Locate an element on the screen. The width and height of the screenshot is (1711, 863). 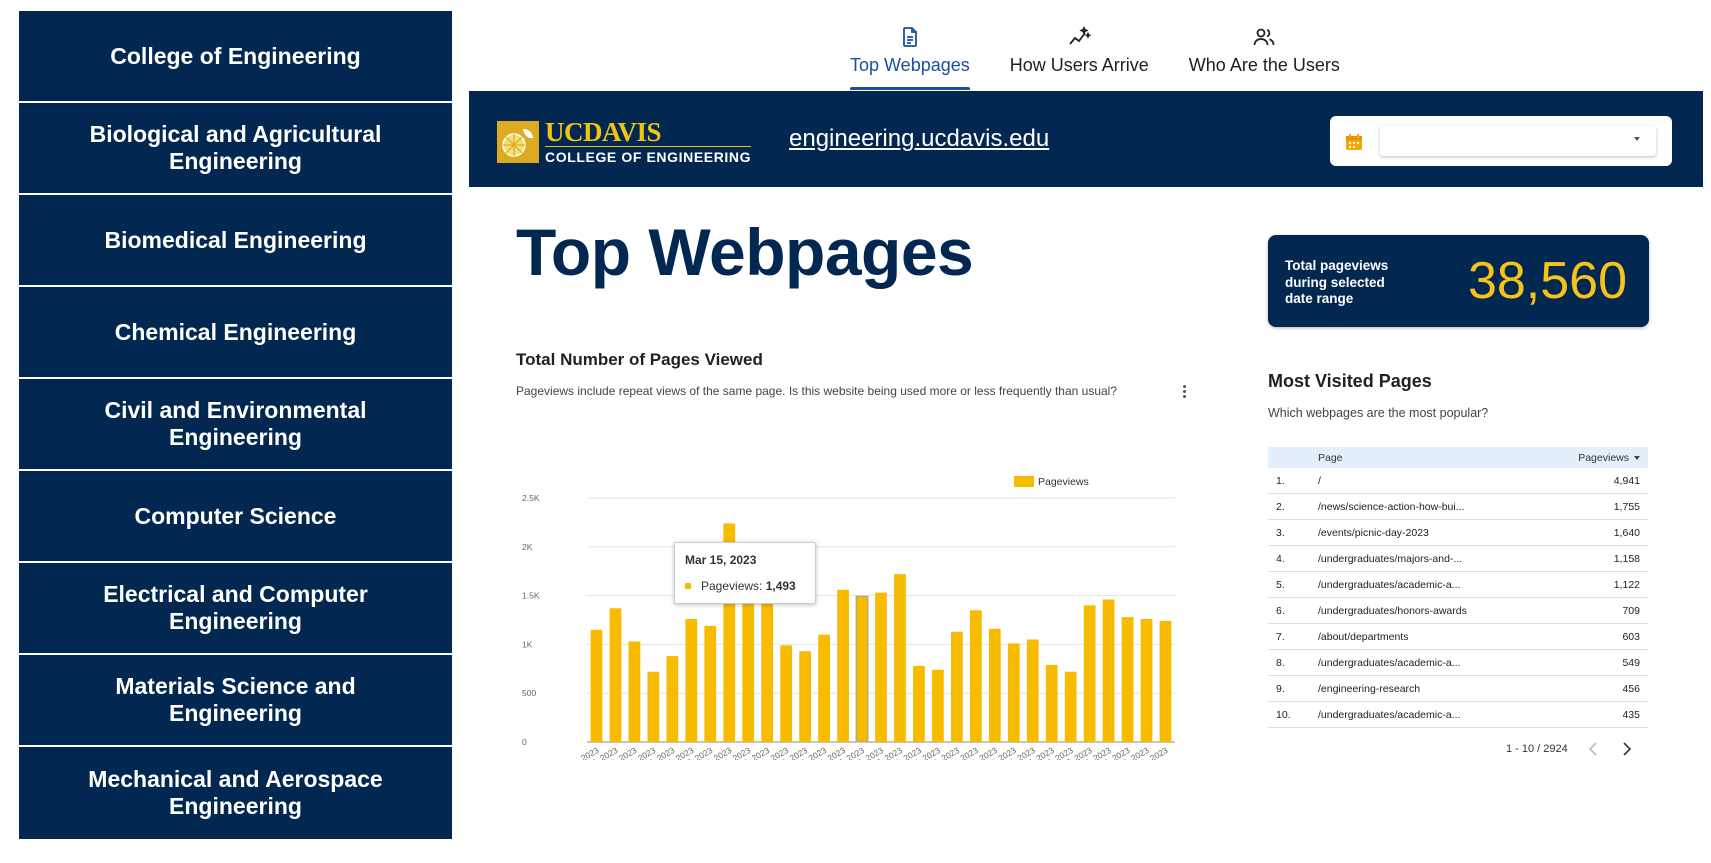
row-pageviews: 1,122 is located at coordinates (1626, 584).